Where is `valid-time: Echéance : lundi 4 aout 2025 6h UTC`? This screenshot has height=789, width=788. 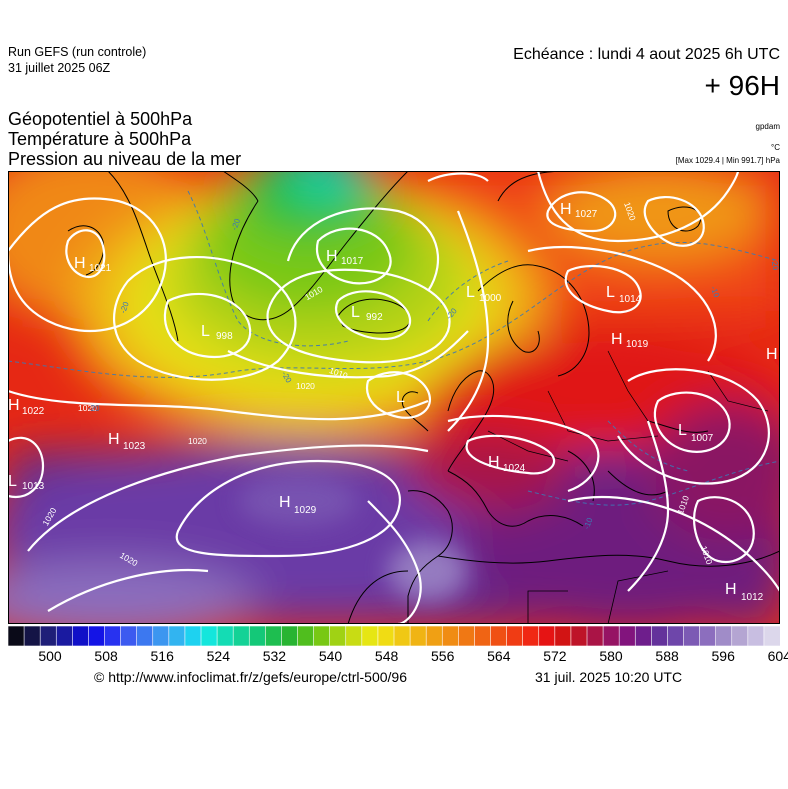 valid-time: Echéance : lundi 4 aout 2025 6h UTC is located at coordinates (646, 54).